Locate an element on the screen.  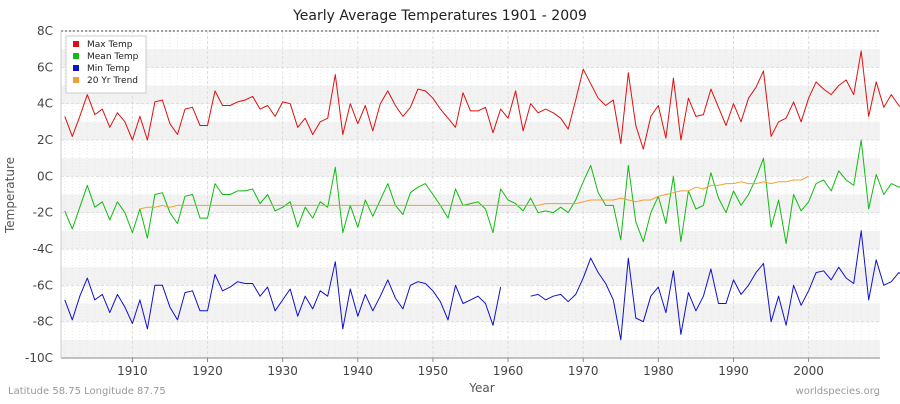
series-line-20-yr-trend is located at coordinates (474, 192).